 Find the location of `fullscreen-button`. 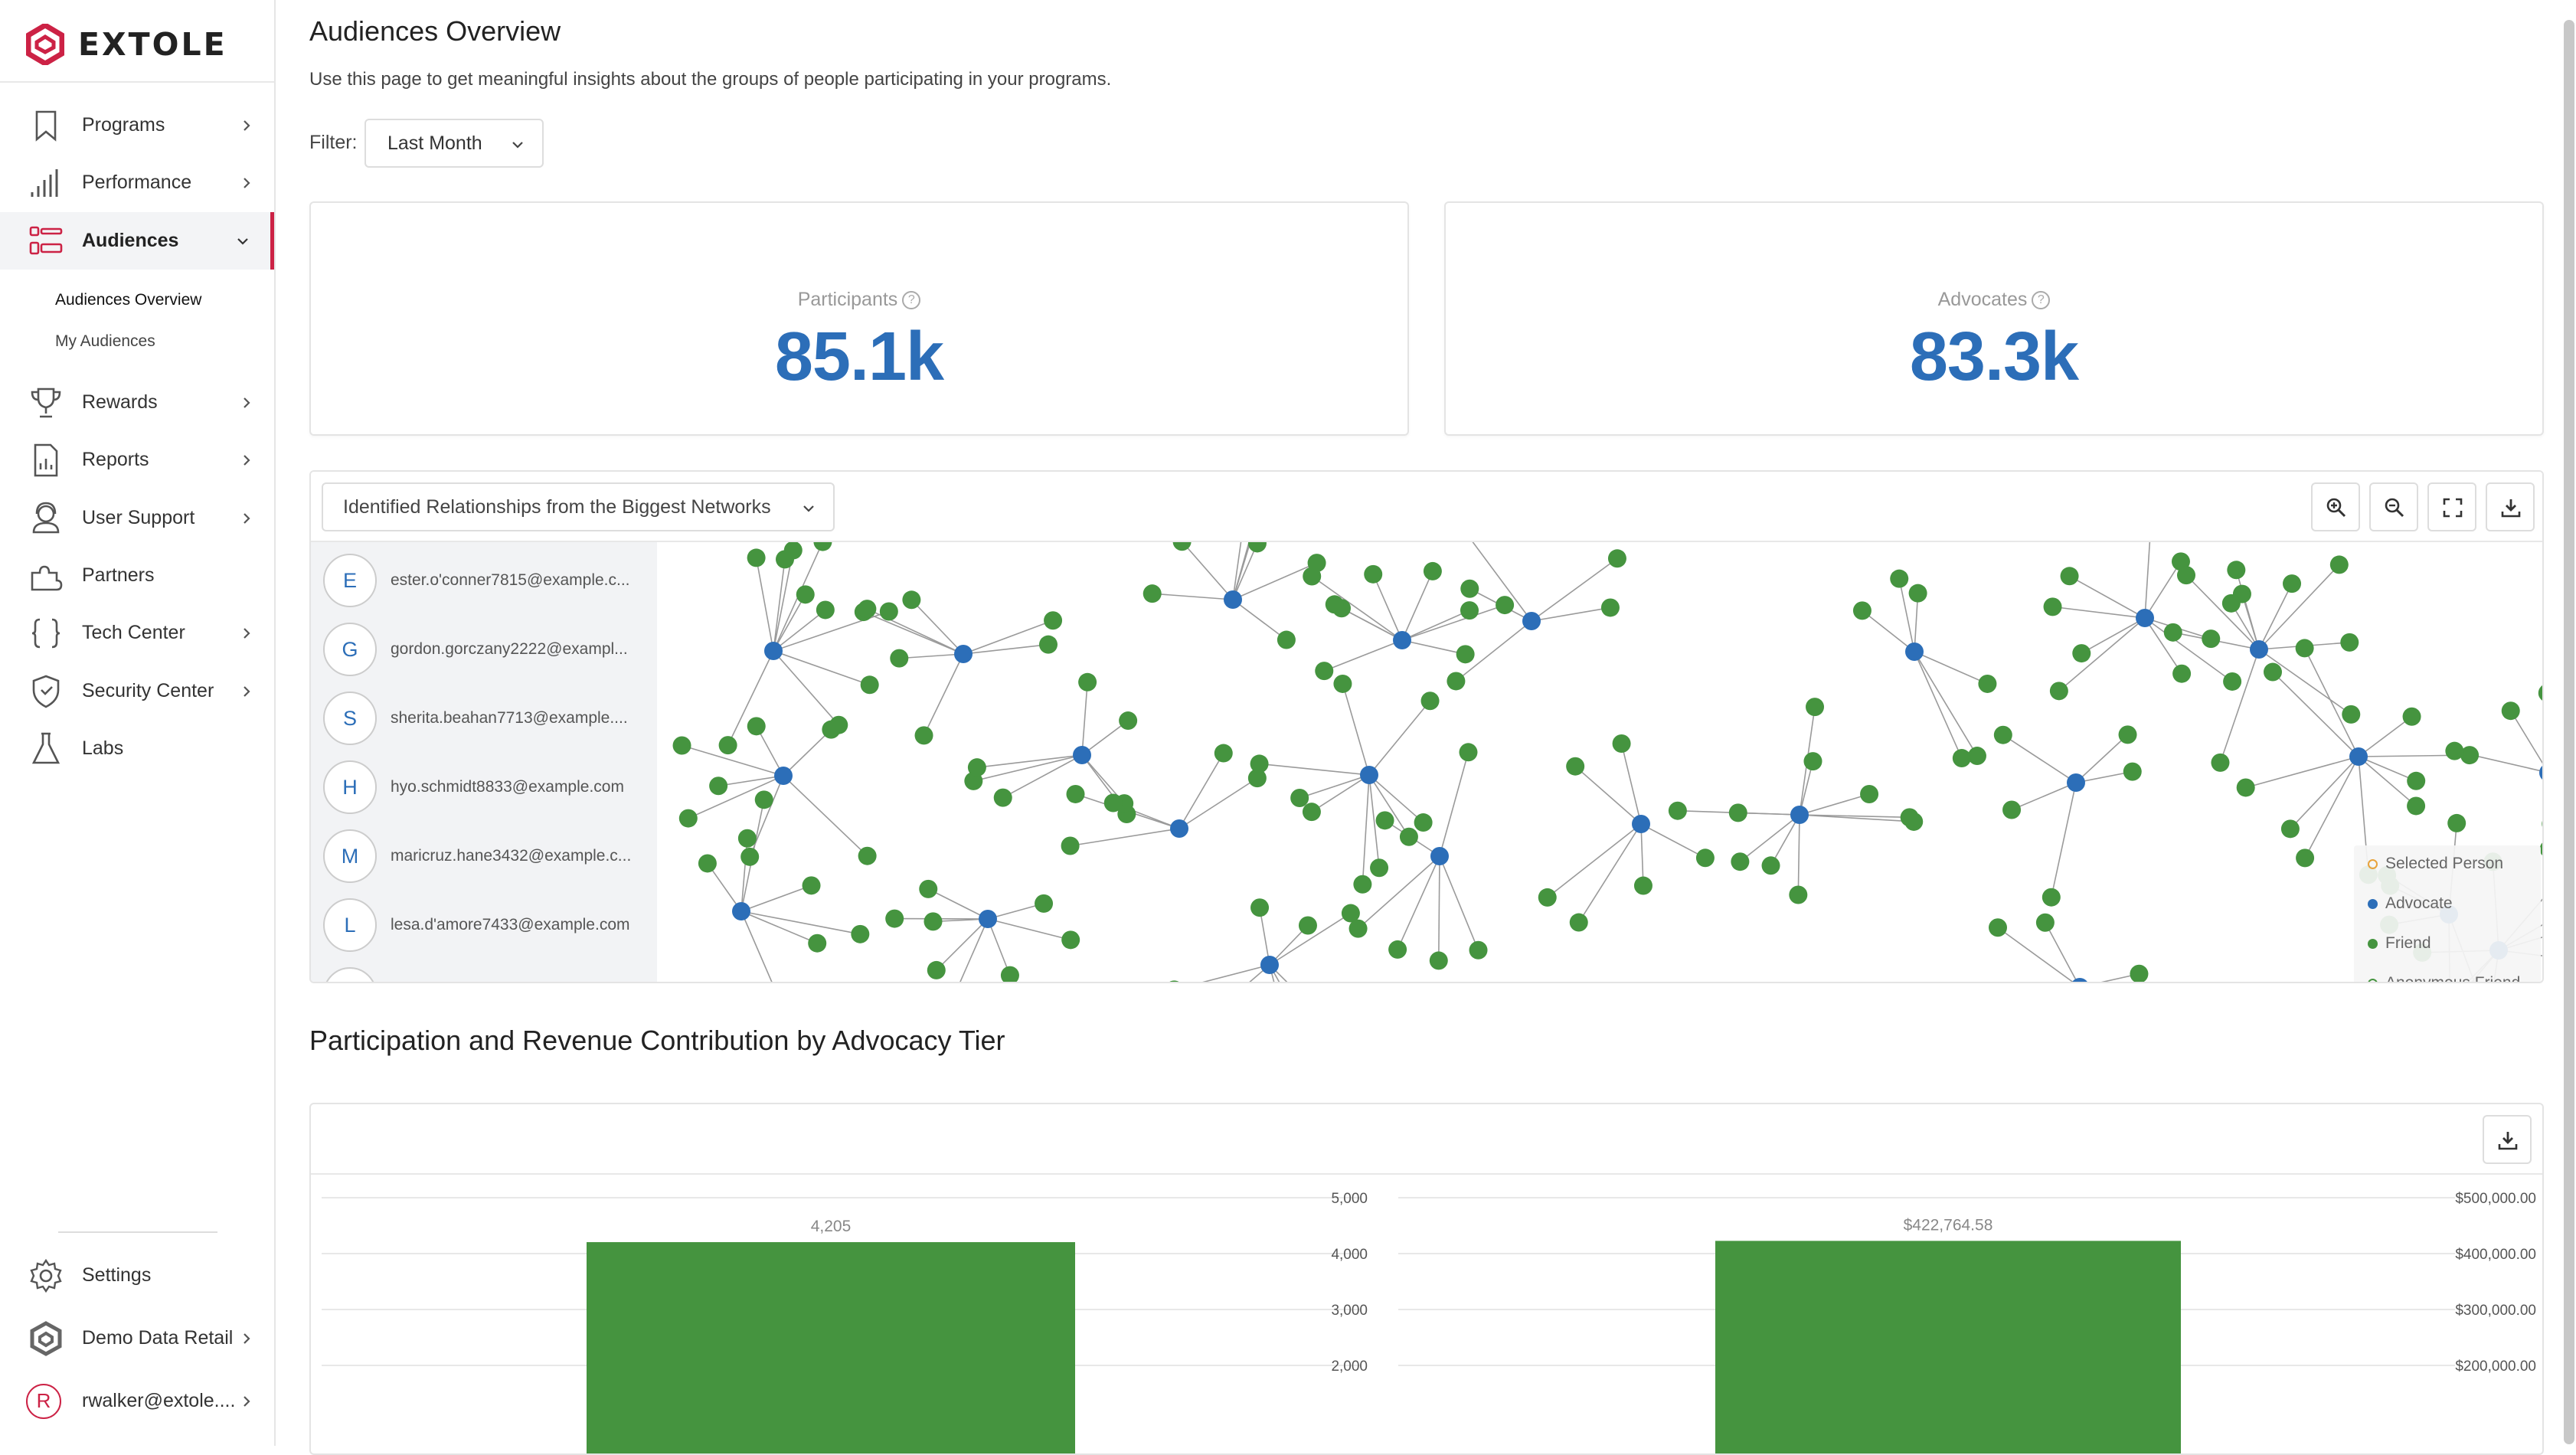

fullscreen-button is located at coordinates (2451, 506).